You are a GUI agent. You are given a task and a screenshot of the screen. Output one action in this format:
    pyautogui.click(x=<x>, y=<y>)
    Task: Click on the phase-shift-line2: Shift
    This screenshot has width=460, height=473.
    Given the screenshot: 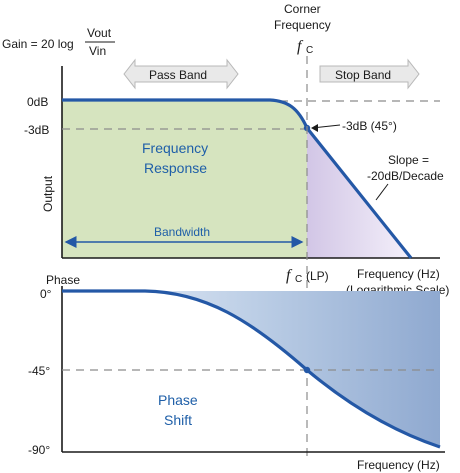 What is the action you would take?
    pyautogui.click(x=178, y=420)
    